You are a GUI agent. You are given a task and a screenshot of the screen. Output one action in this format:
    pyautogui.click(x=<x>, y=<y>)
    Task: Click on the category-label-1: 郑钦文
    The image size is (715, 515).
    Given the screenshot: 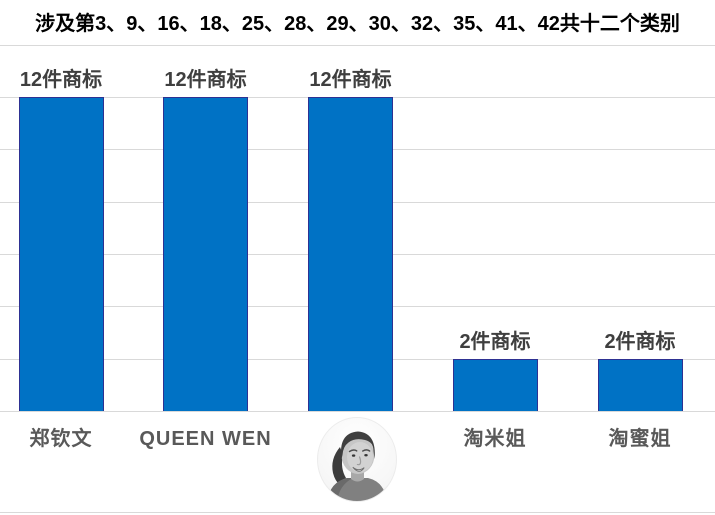 What is the action you would take?
    pyautogui.click(x=61, y=439)
    